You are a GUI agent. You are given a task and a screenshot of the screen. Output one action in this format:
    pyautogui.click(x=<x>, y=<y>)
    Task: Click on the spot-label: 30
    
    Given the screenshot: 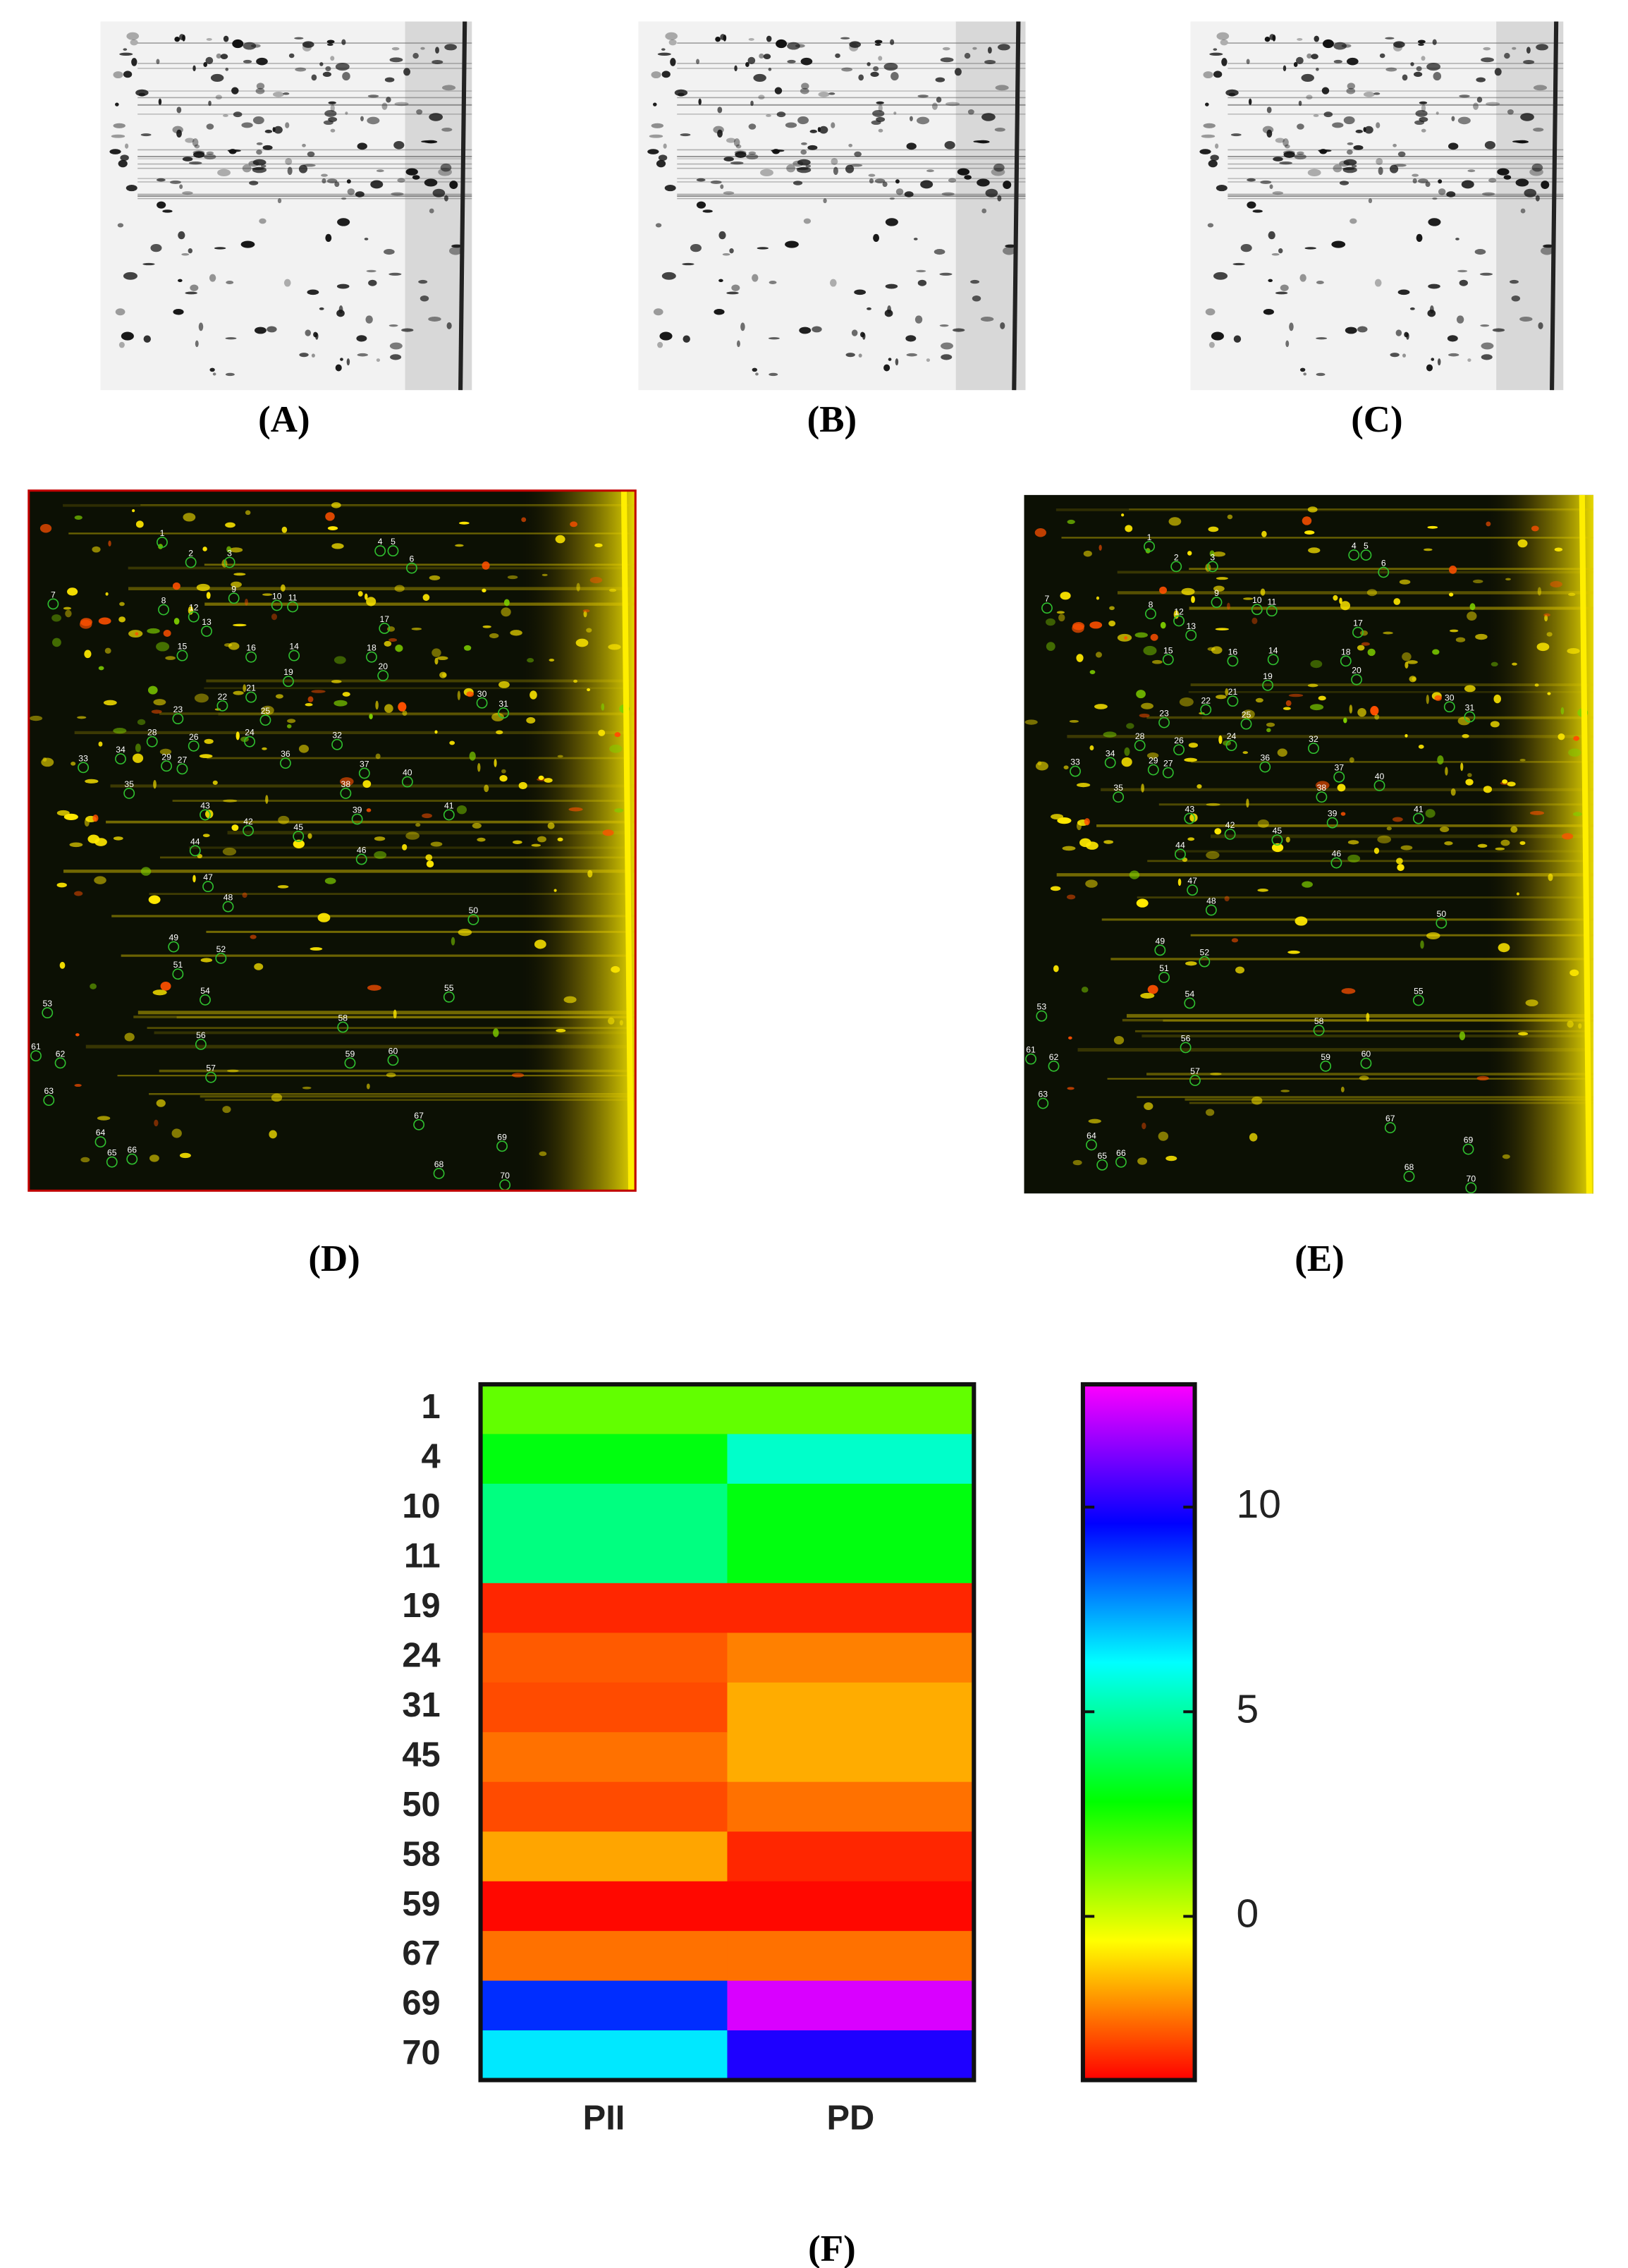 What is the action you would take?
    pyautogui.click(x=1450, y=697)
    